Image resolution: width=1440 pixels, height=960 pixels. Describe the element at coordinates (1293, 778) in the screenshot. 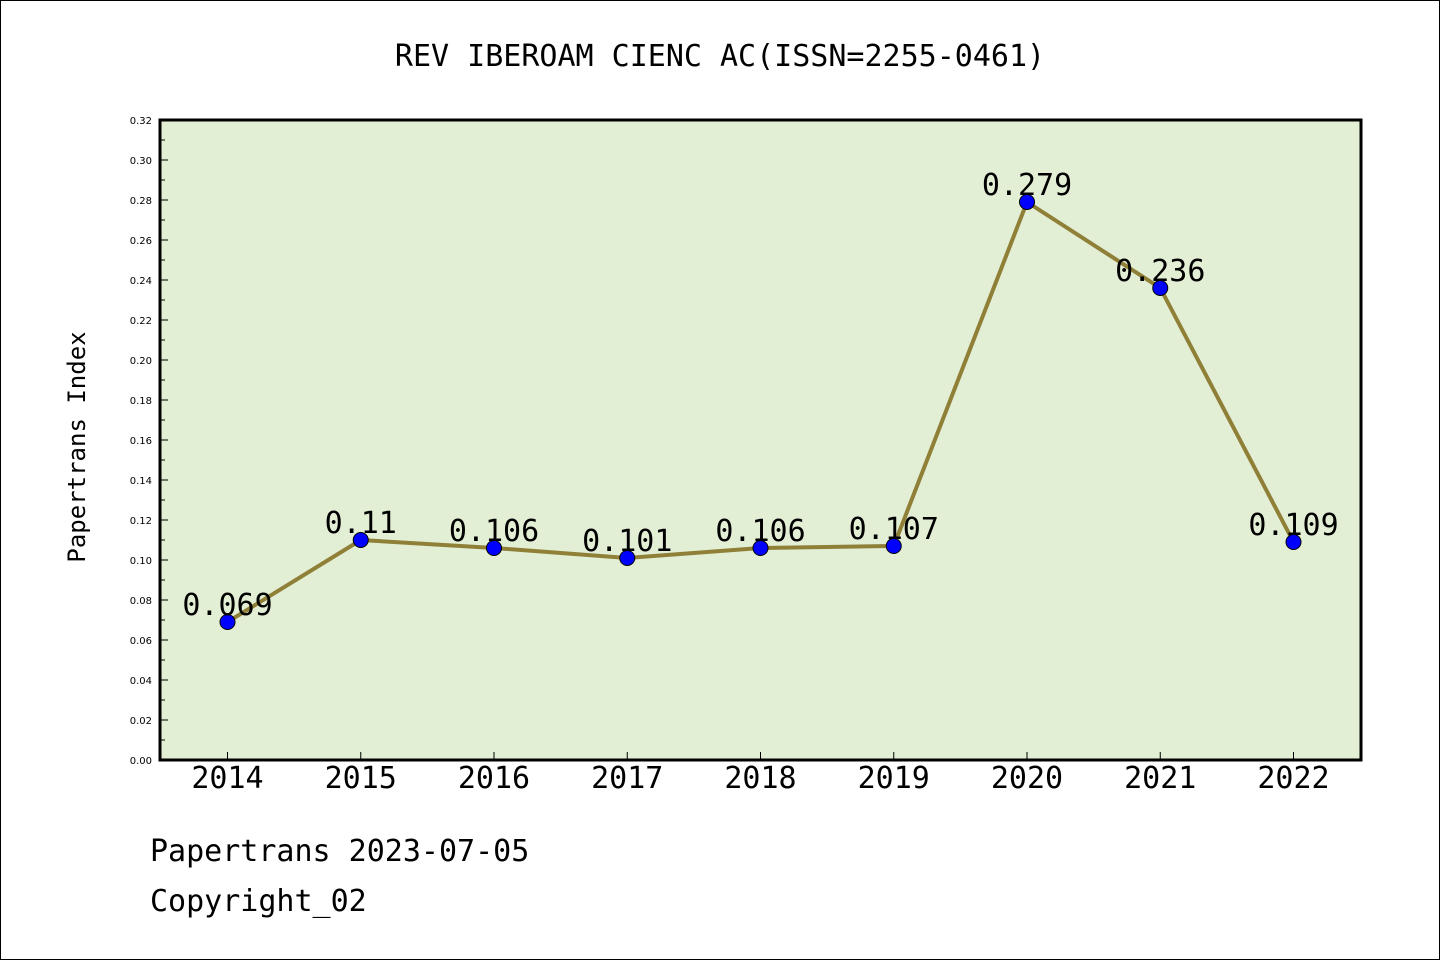

I see `x-tick-label: 2022` at that location.